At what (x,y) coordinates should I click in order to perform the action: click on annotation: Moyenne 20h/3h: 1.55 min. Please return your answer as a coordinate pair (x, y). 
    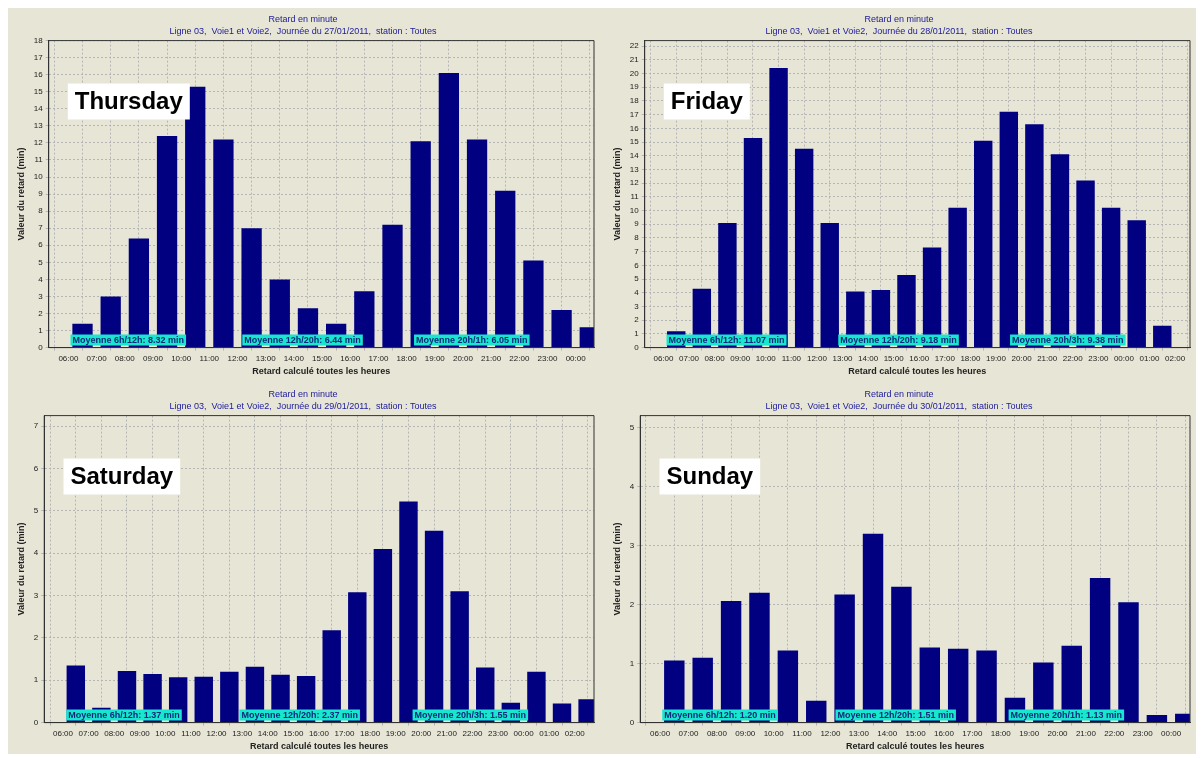
    Looking at the image, I should click on (470, 715).